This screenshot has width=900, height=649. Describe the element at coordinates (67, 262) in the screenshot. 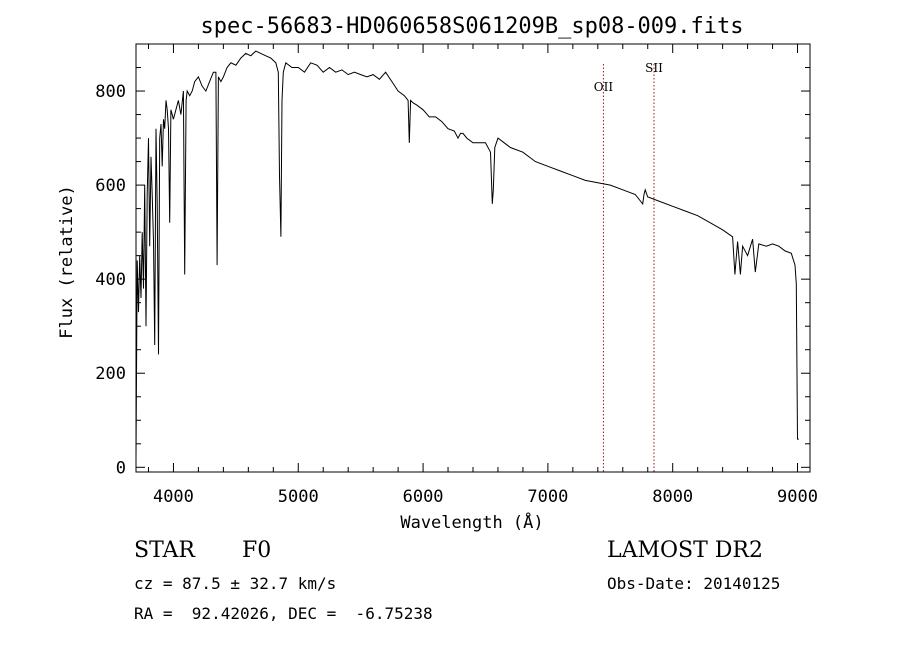

I see `y-axis-label: Flux (relative)` at that location.